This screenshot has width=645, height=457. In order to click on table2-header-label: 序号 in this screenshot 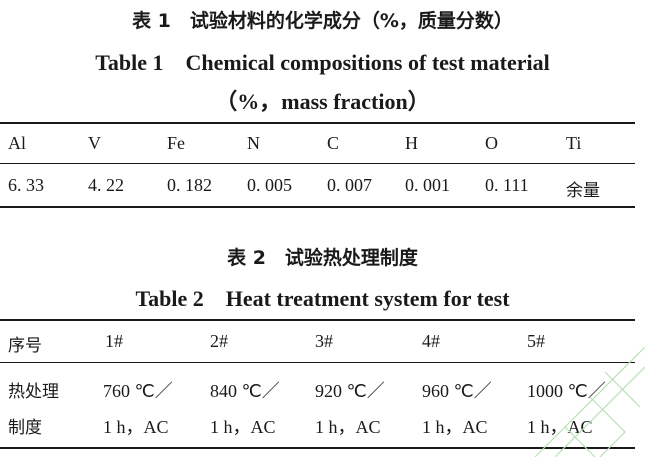, I will do `click(25, 346)`.